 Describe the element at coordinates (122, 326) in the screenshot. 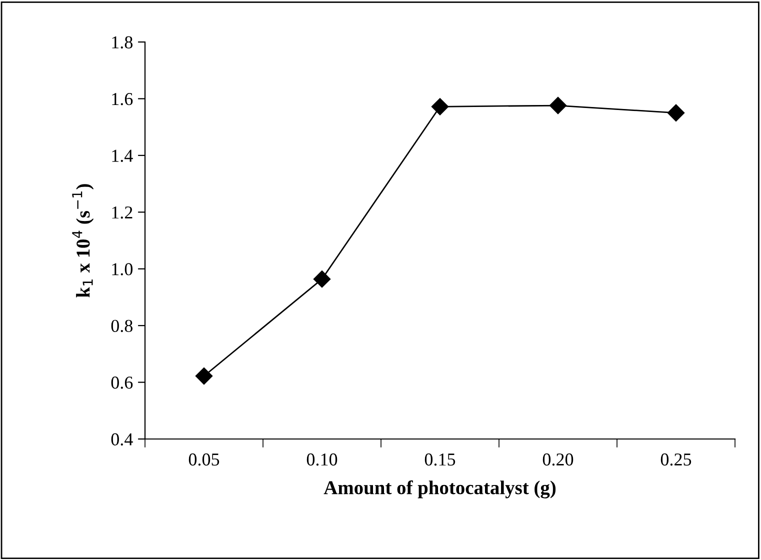

I see `y-tick-label: 0.8` at that location.